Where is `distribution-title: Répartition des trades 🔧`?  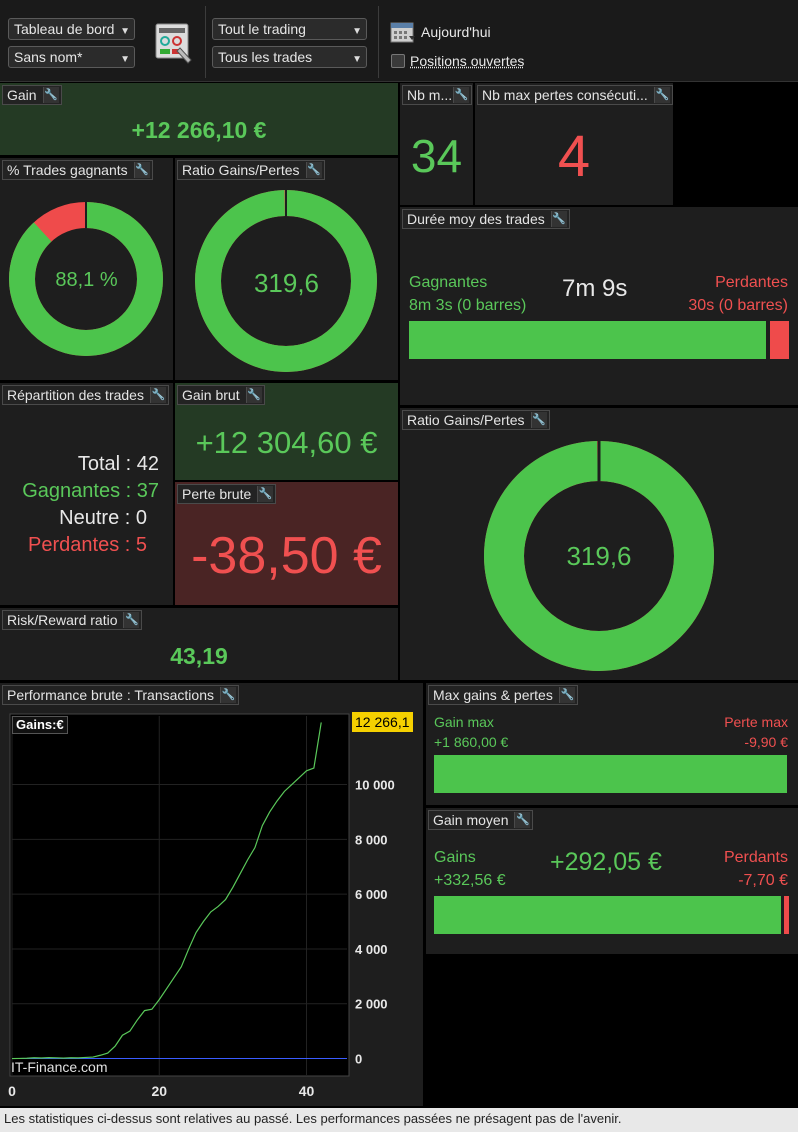 distribution-title: Répartition des trades 🔧 is located at coordinates (85, 395).